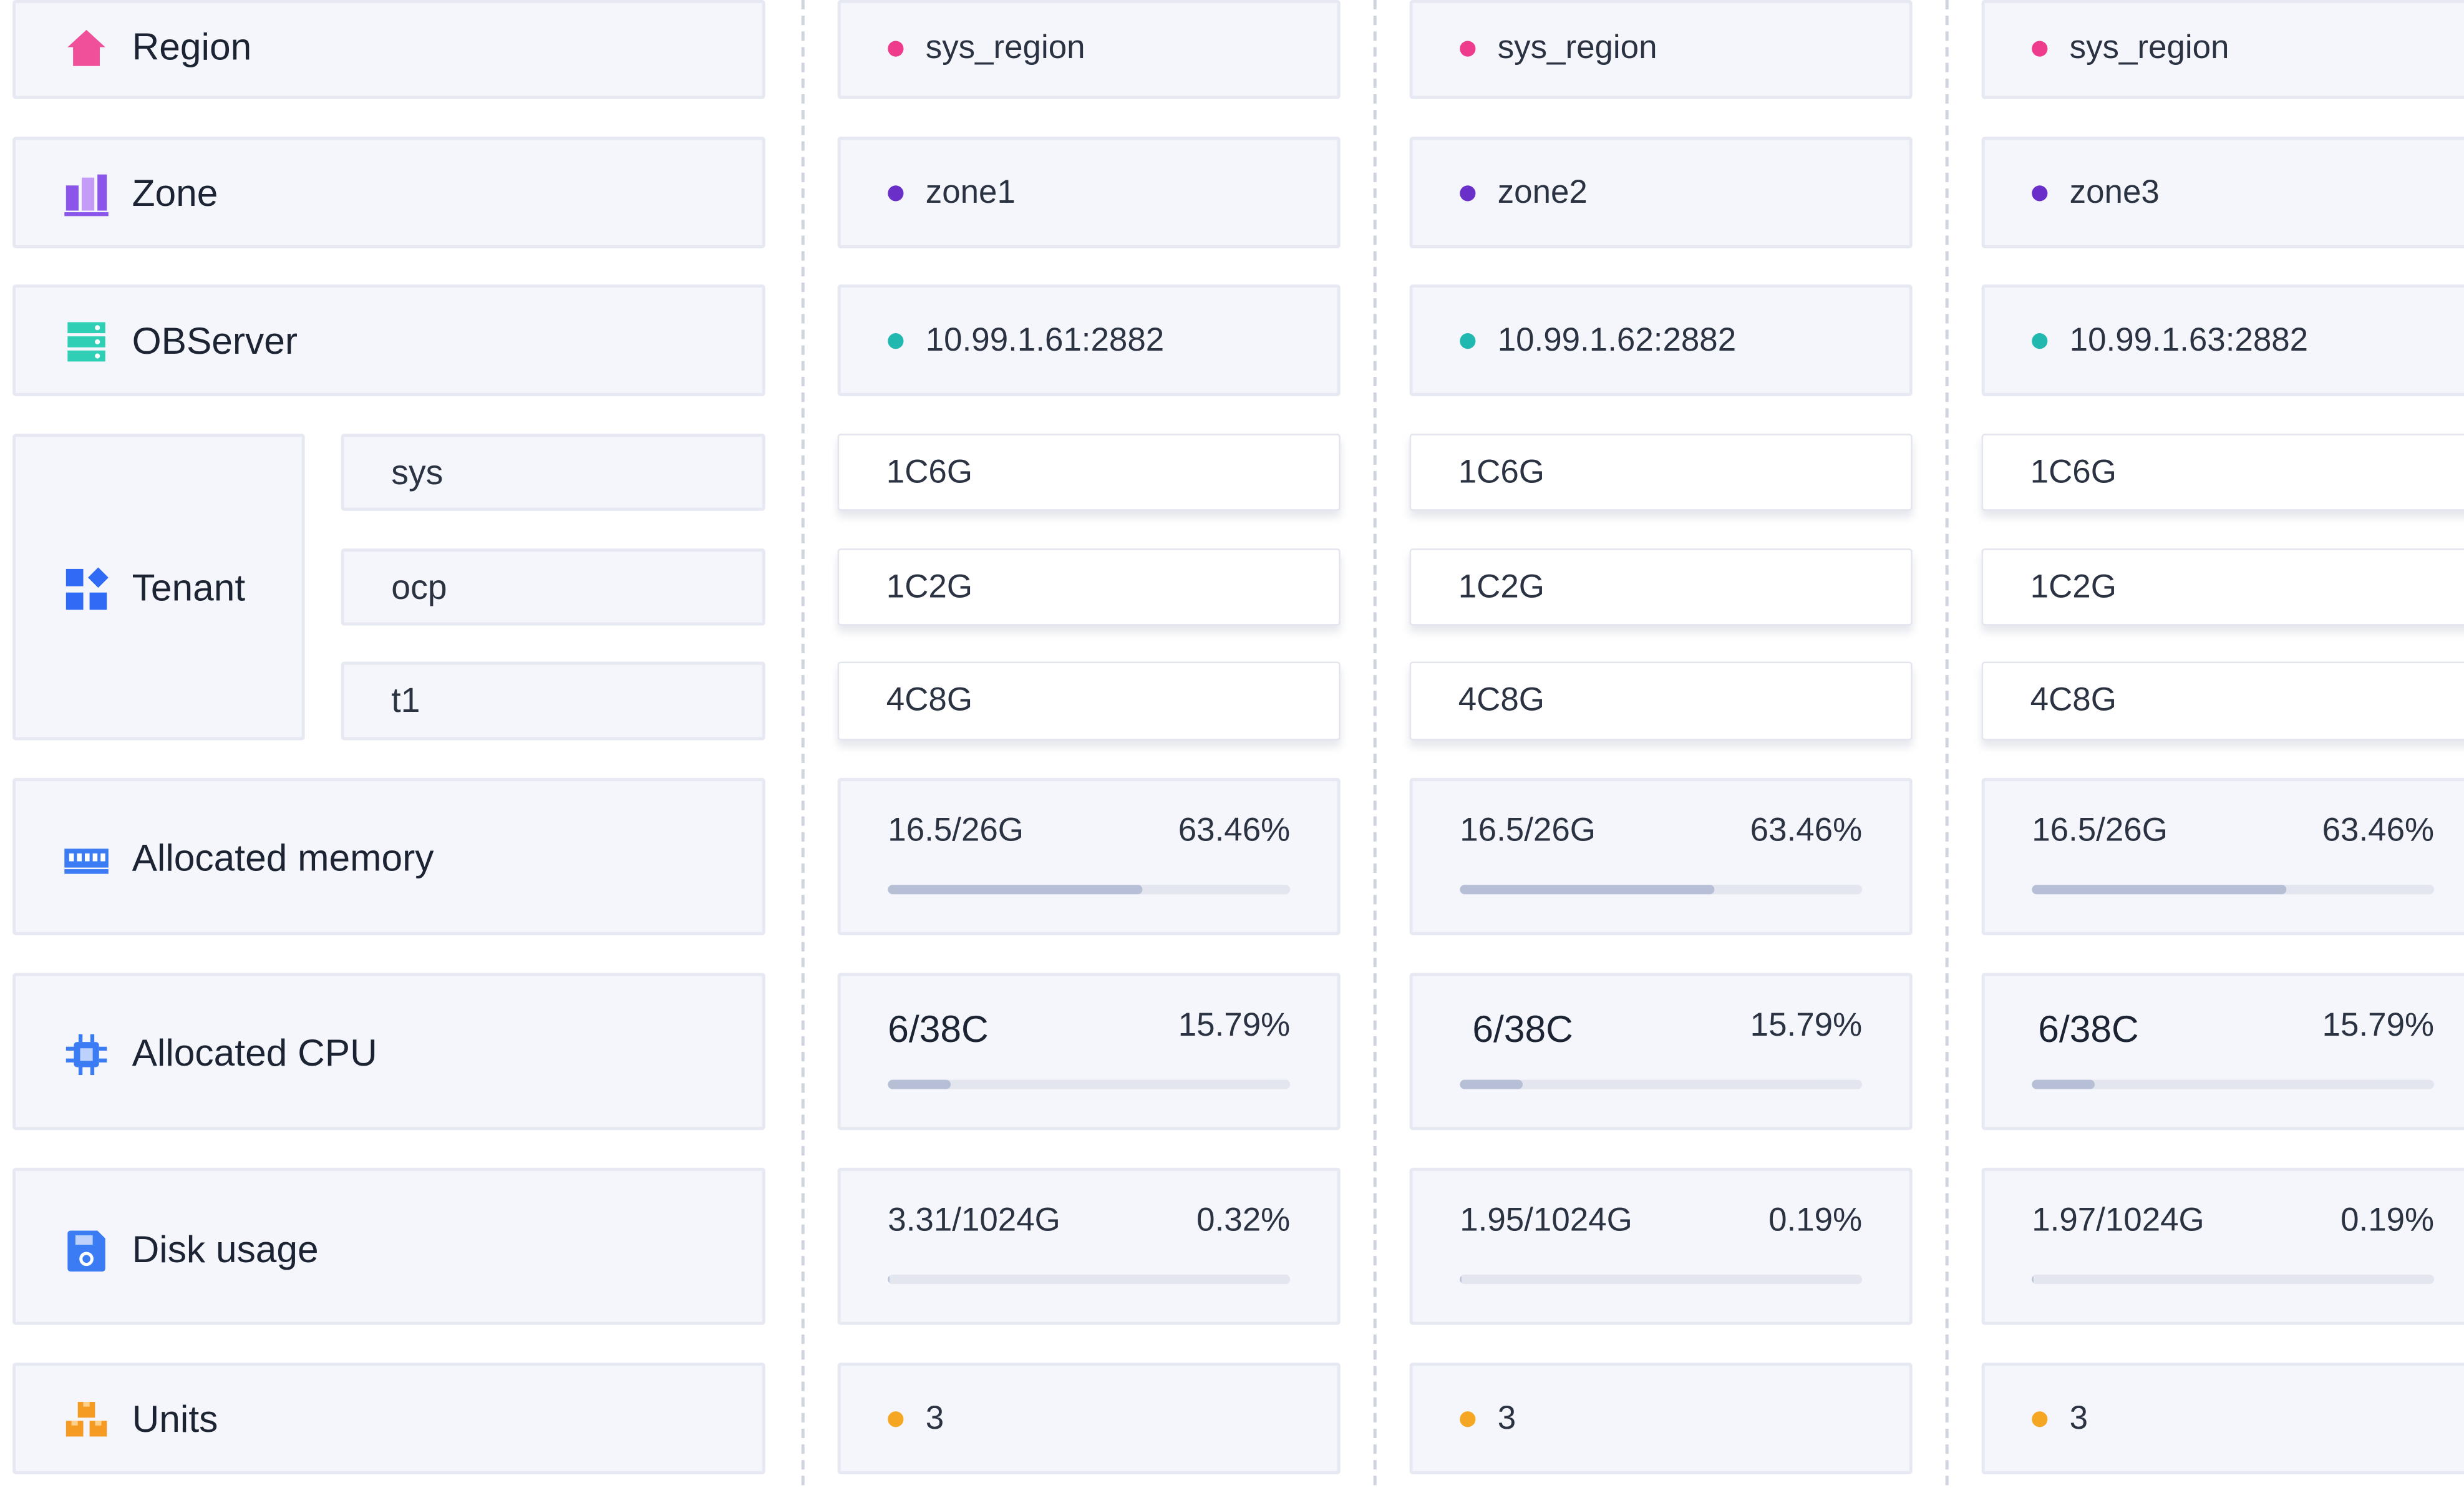  Describe the element at coordinates (86, 48) in the screenshot. I see `house-icon` at that location.